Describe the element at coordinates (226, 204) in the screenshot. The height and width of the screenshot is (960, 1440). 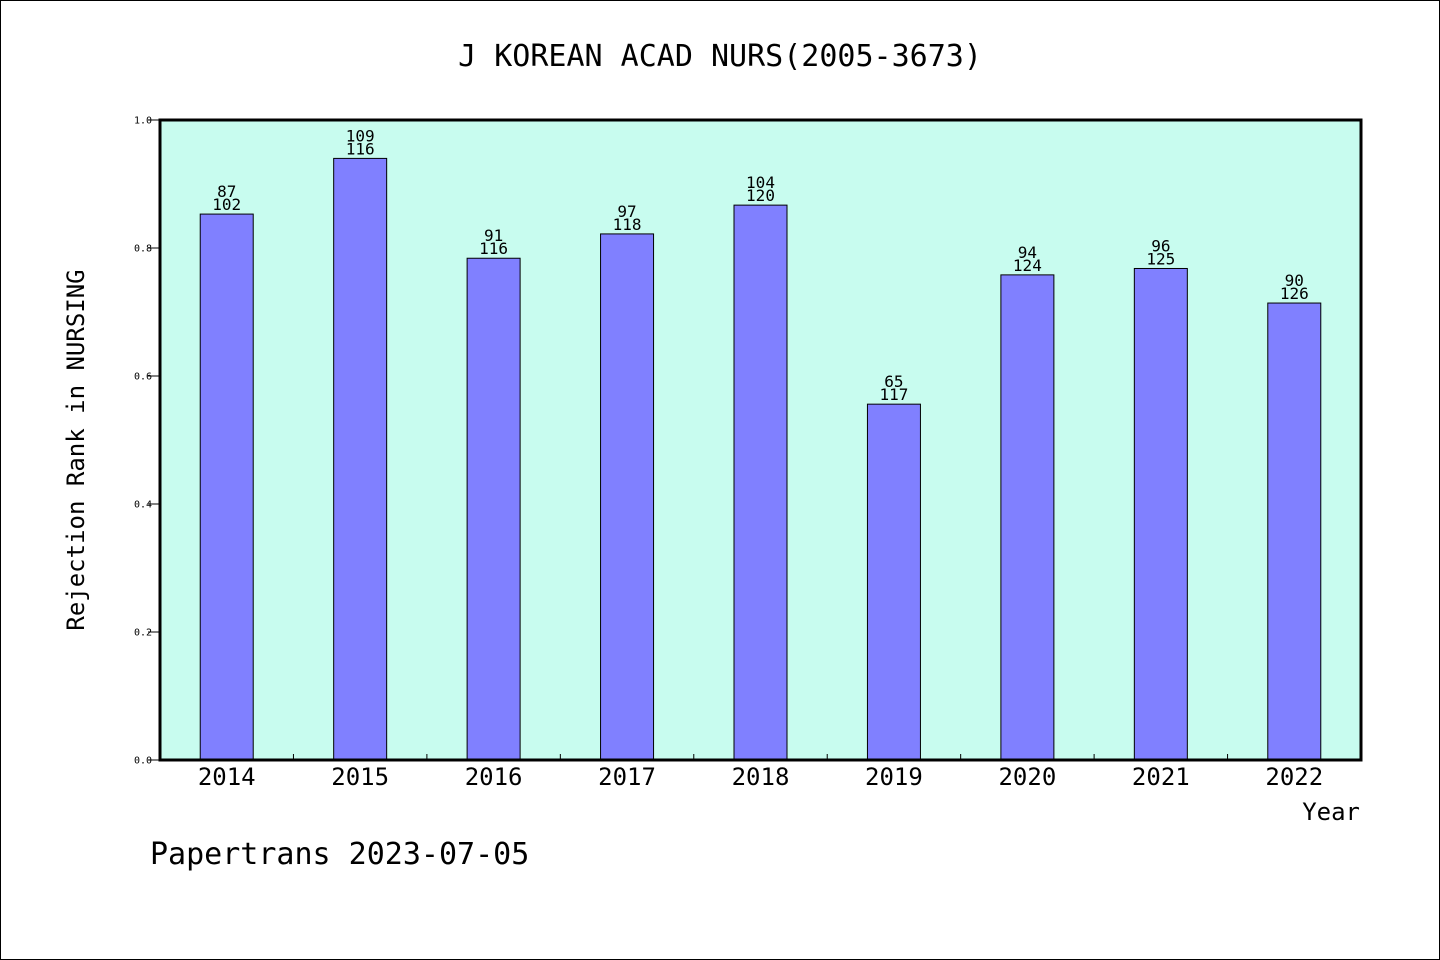
I see `bar-label-bottom: 102` at that location.